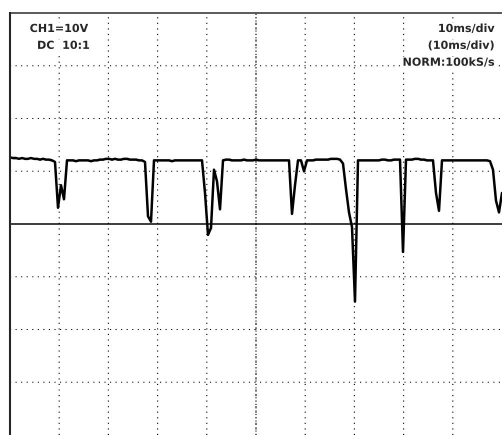  I want to click on text: NORM:100kS/s, so click(449, 62).